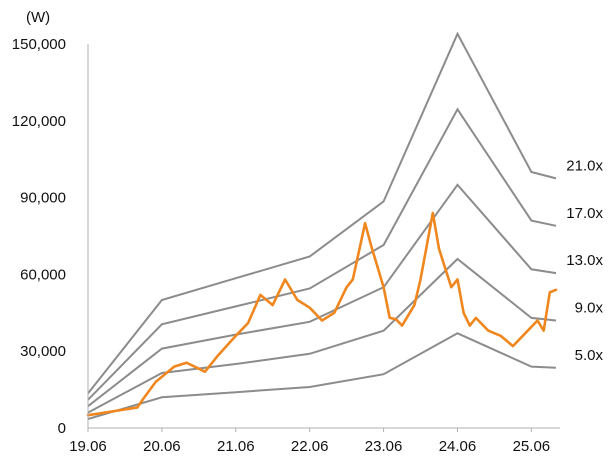 Image resolution: width=611 pixels, height=466 pixels. What do you see at coordinates (39, 121) in the screenshot?
I see `y-tick-label: 120,000` at bounding box center [39, 121].